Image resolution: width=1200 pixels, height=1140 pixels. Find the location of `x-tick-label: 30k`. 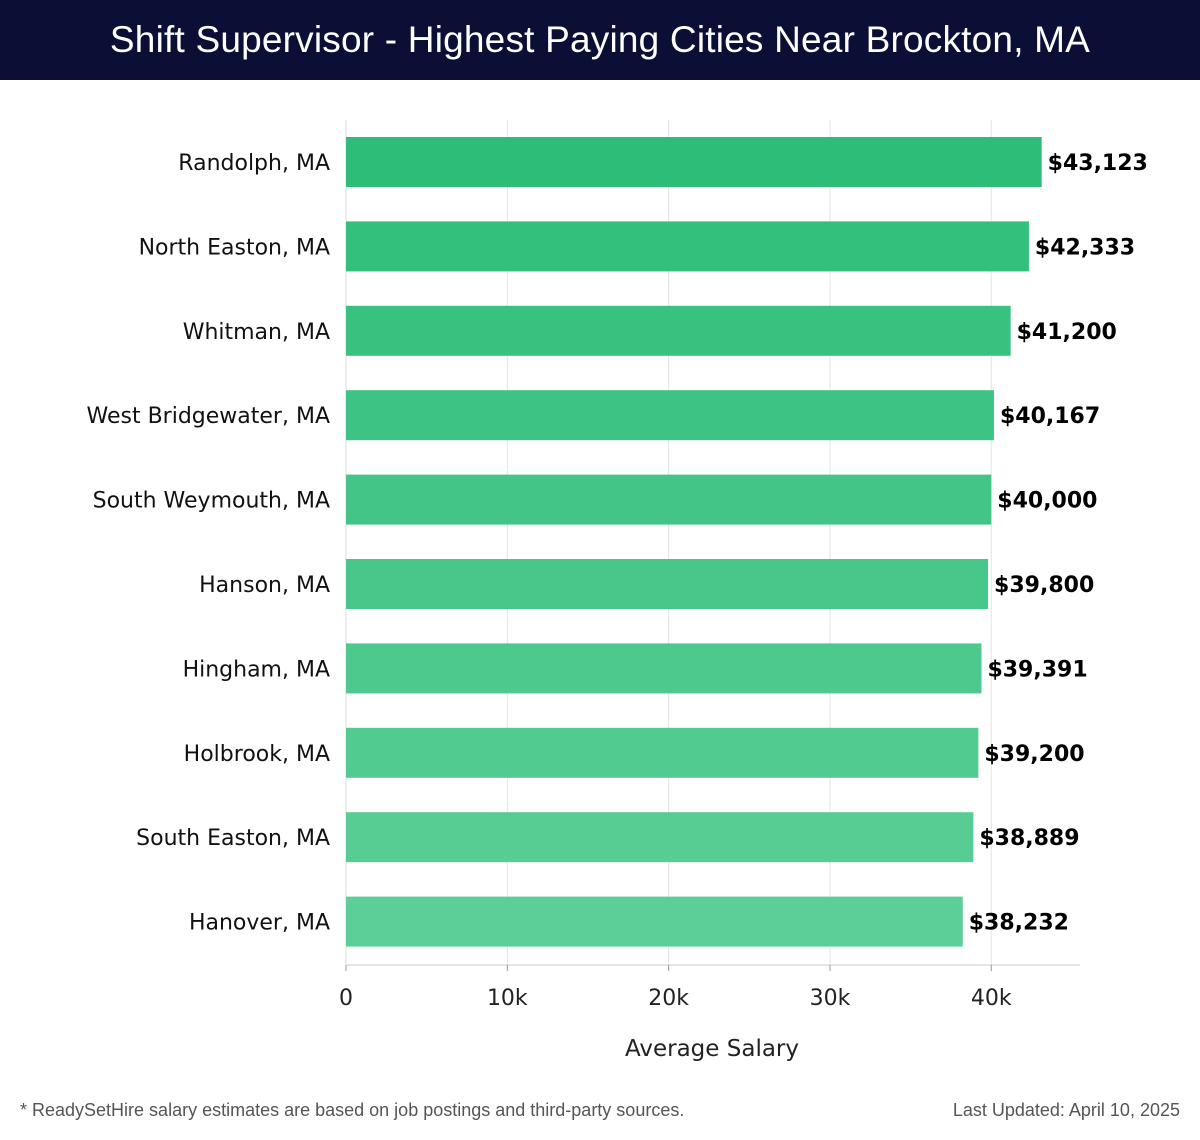

x-tick-label: 30k is located at coordinates (830, 998).